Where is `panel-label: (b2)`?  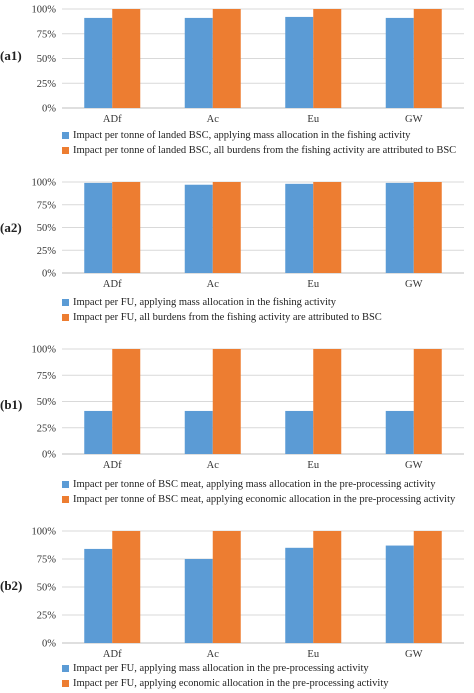
panel-label: (b2) is located at coordinates (11, 585).